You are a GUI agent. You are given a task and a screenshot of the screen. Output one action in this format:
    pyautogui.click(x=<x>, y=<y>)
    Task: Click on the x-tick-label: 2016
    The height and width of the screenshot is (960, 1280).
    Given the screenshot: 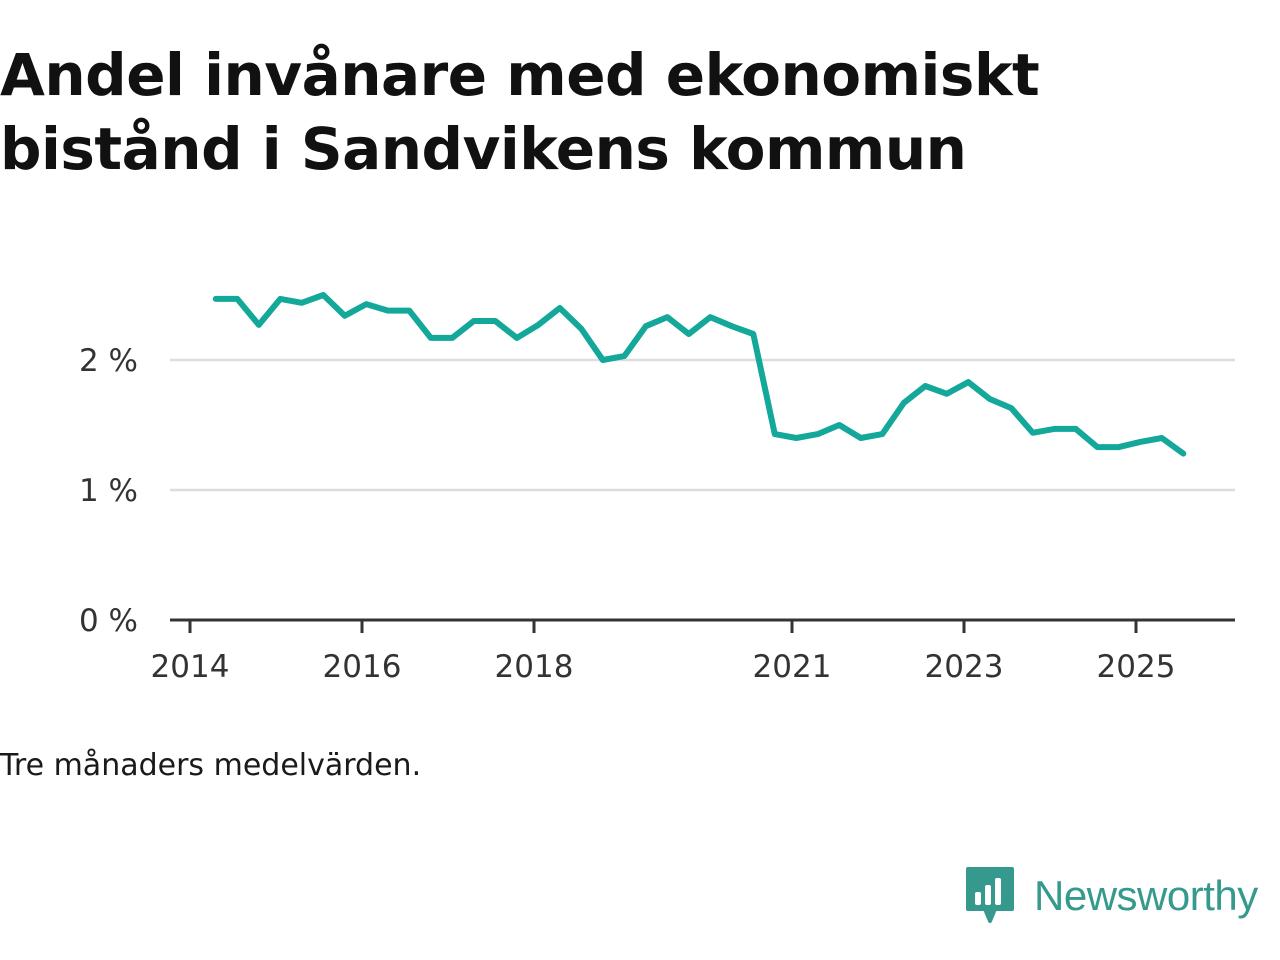 What is the action you would take?
    pyautogui.click(x=362, y=667)
    